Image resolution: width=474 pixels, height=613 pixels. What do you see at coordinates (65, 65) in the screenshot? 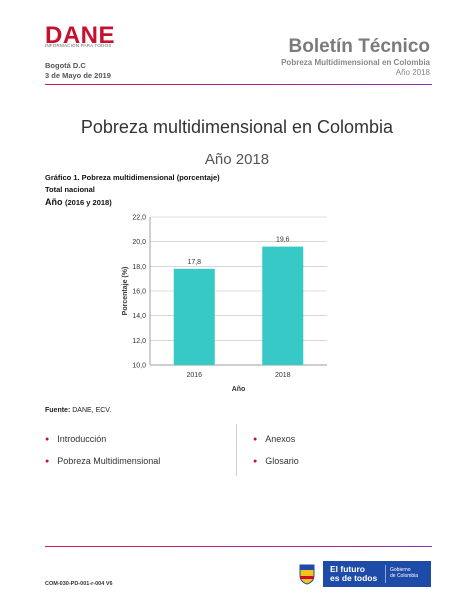
I see `city: Bogotá D.C` at bounding box center [65, 65].